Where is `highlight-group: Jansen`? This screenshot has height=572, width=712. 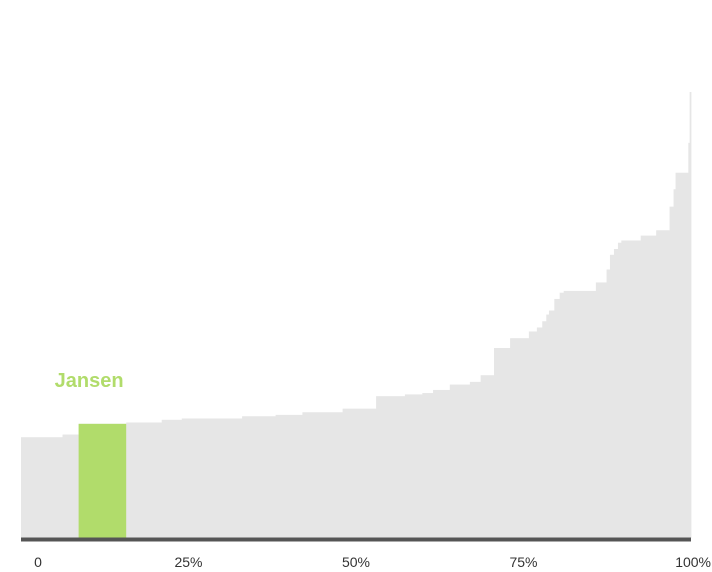 highlight-group: Jansen is located at coordinates (91, 454).